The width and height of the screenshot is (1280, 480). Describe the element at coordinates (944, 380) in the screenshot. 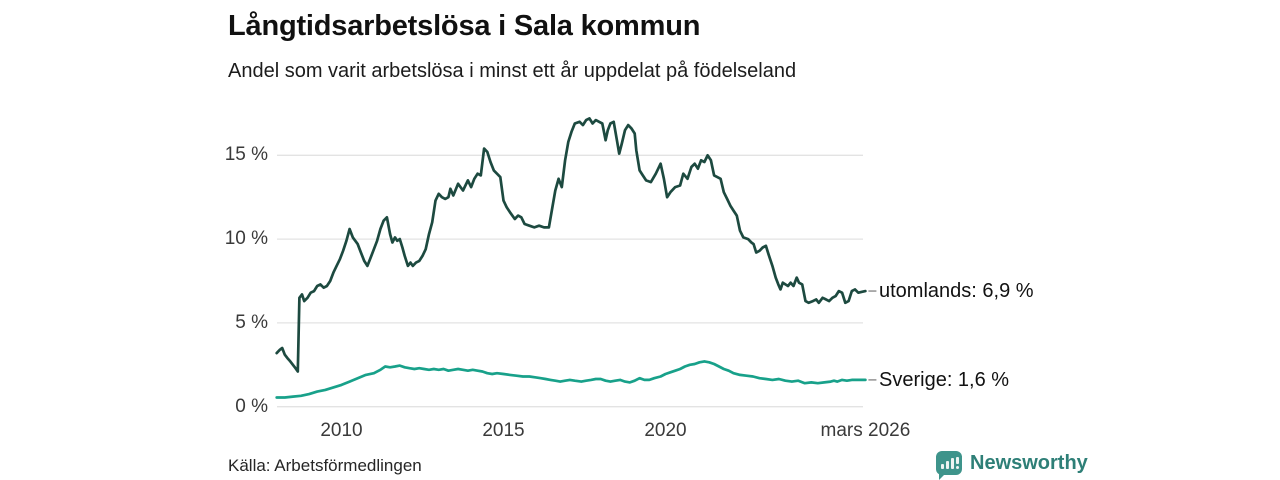

I see `series-end-label-sverige: Sverige: 1,6 %` at that location.